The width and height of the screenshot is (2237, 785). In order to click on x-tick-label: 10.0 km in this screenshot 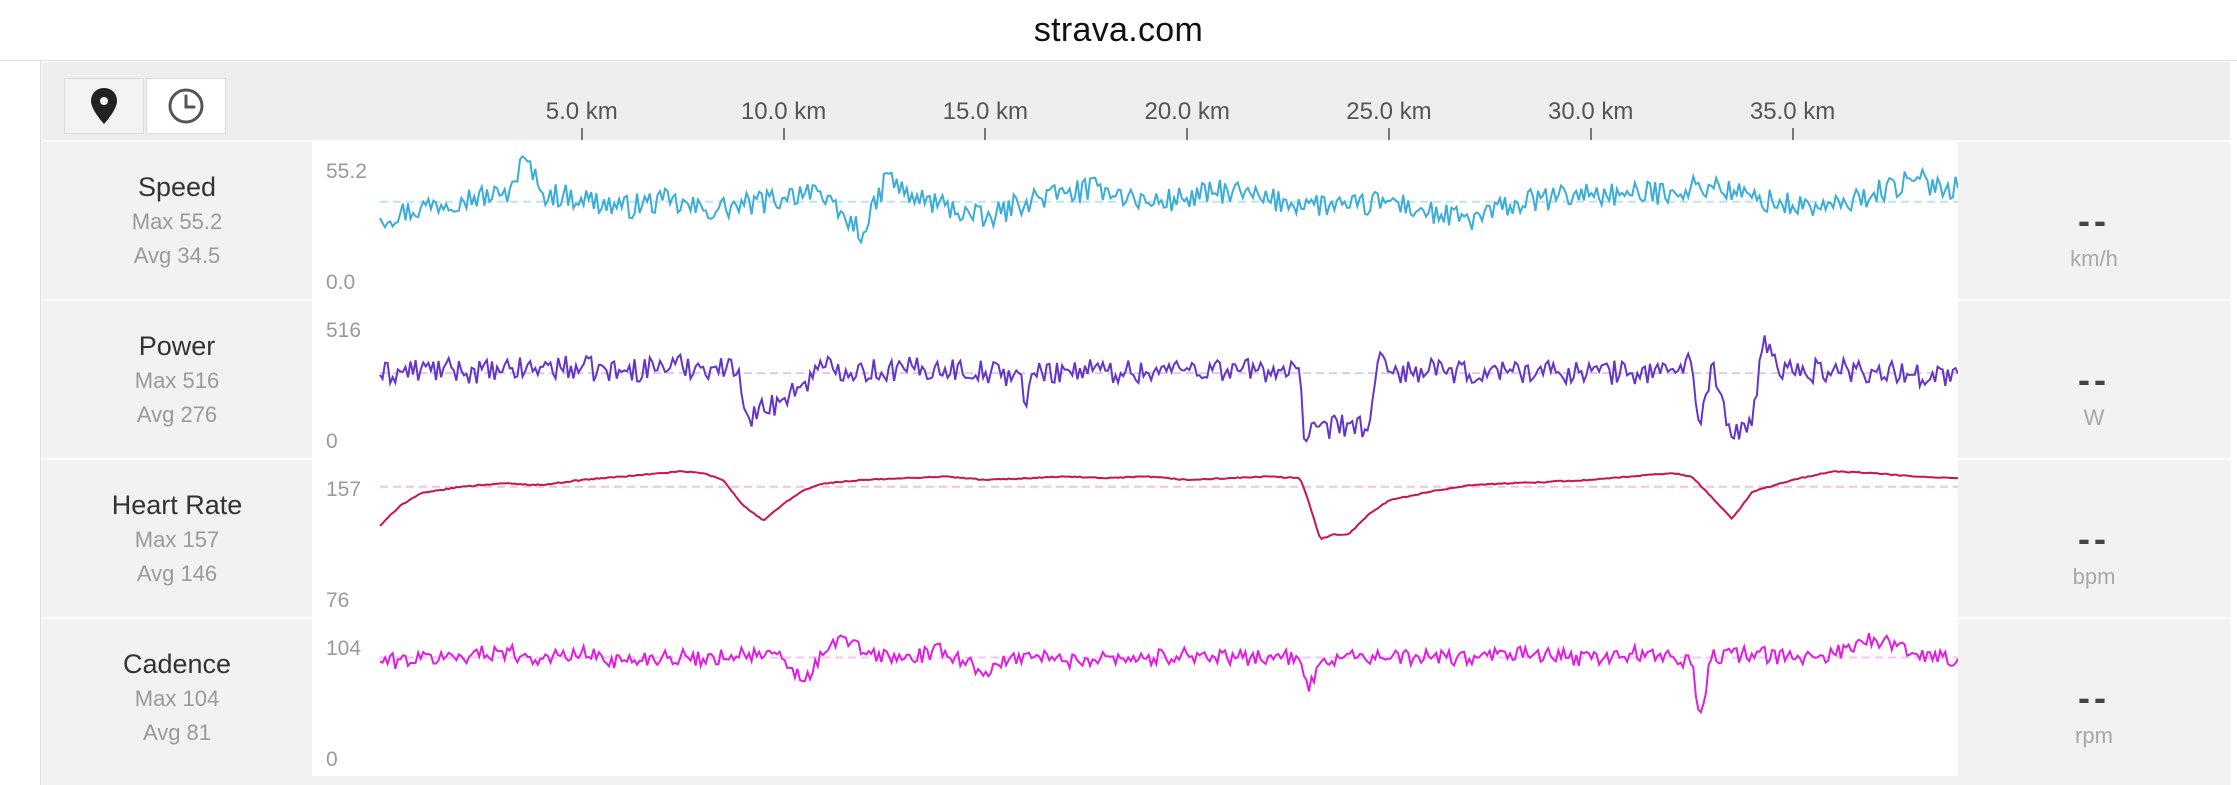, I will do `click(783, 111)`.